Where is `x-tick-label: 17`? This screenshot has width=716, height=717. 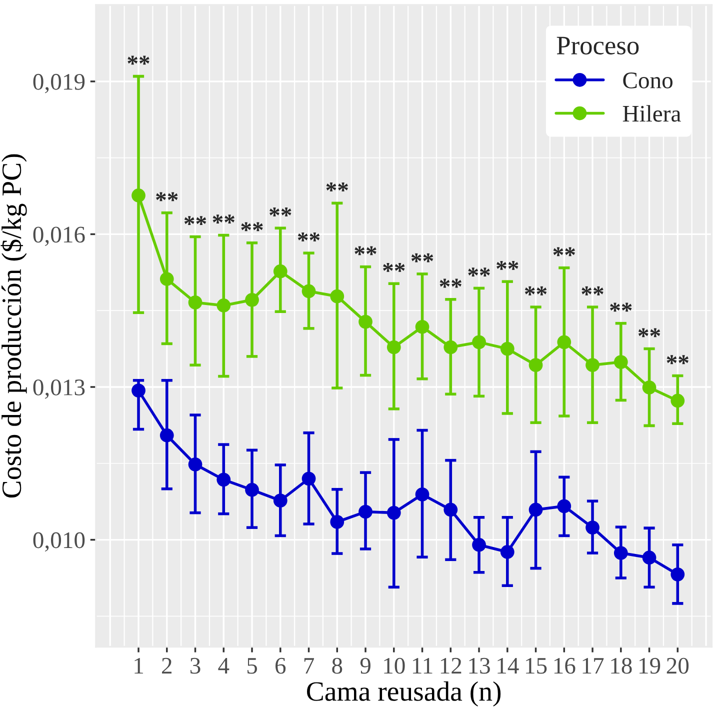
x-tick-label: 17 is located at coordinates (593, 666).